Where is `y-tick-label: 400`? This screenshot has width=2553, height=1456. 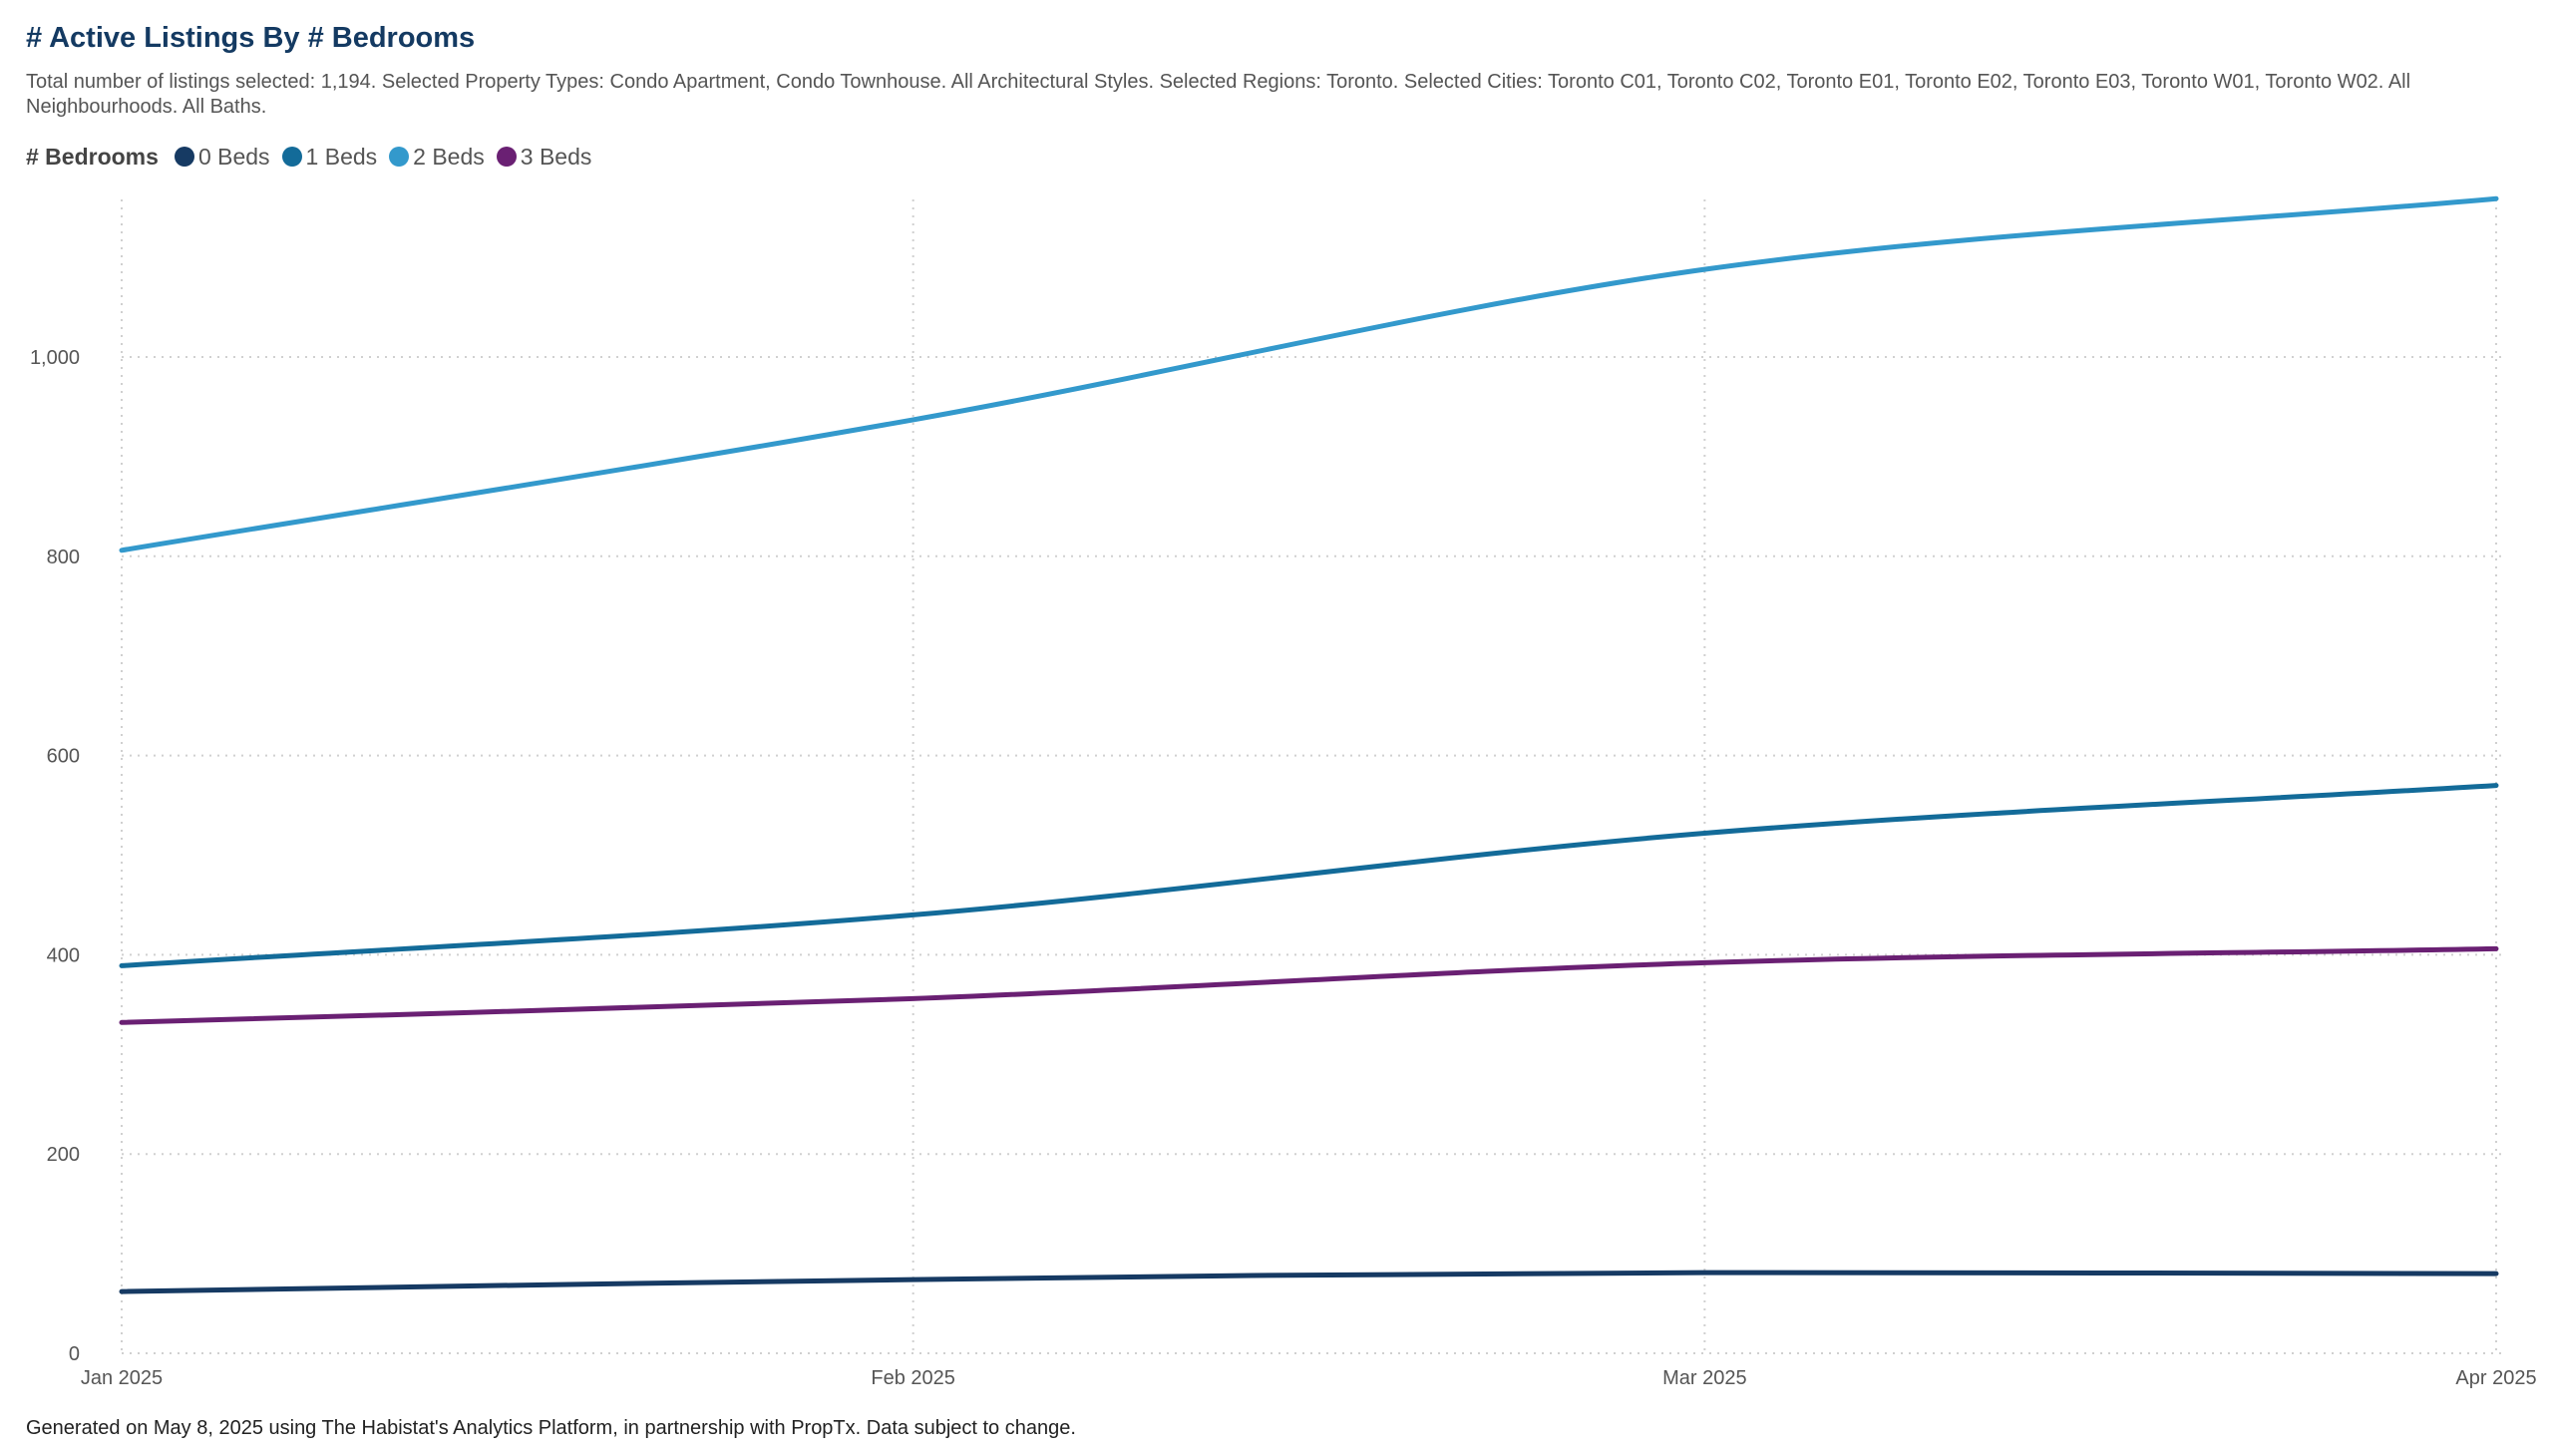
y-tick-label: 400 is located at coordinates (64, 955).